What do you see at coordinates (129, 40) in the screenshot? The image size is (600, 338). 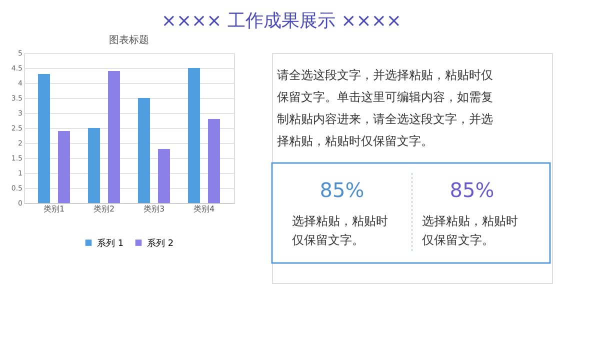 I see `chart-title: 图表标题` at bounding box center [129, 40].